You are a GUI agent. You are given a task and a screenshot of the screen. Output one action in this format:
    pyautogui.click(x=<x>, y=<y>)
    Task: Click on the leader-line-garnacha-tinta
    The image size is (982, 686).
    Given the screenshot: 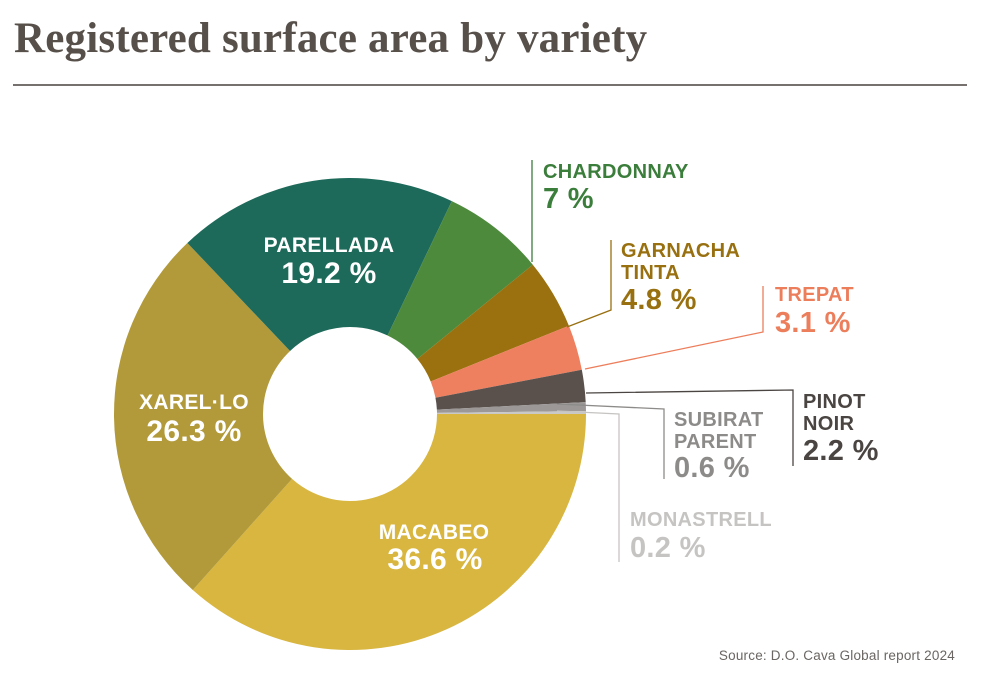 What is the action you would take?
    pyautogui.click(x=589, y=284)
    